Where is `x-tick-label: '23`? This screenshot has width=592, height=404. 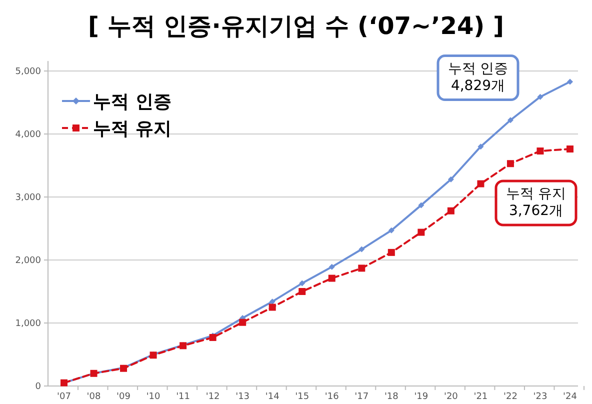 x-tick-label: '23 is located at coordinates (540, 397).